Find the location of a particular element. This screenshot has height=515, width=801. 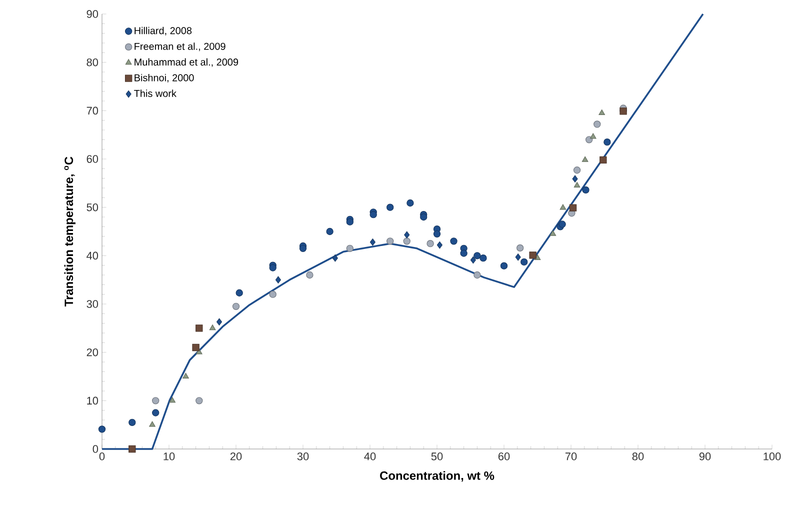

x-tick-label: 100 is located at coordinates (772, 456).